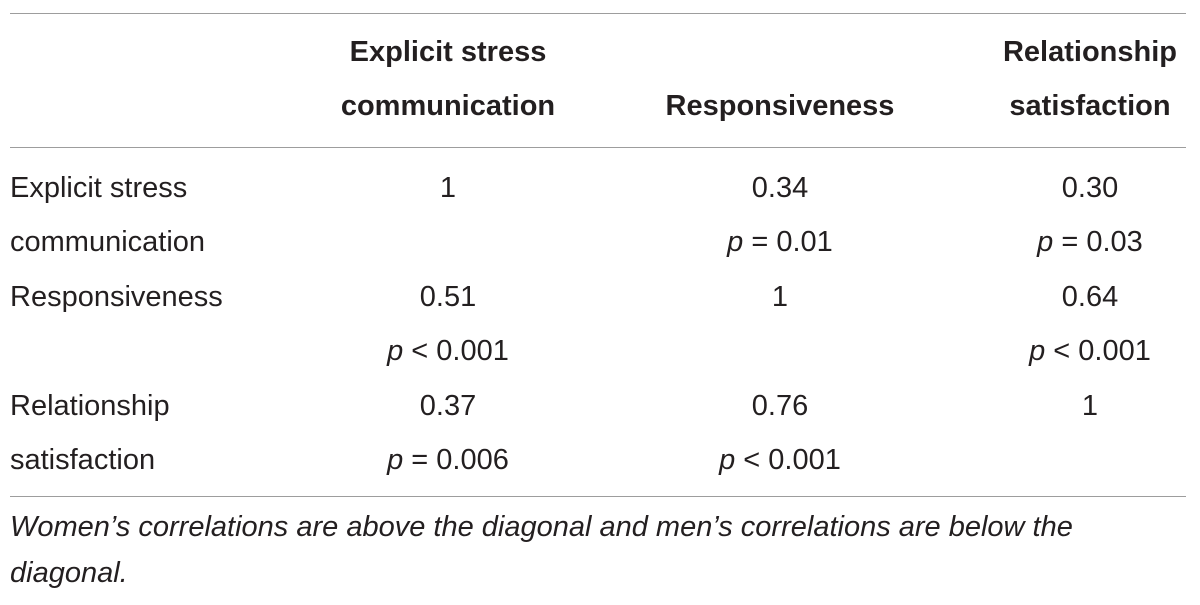  I want to click on correlation-value: 0.37, so click(448, 406).